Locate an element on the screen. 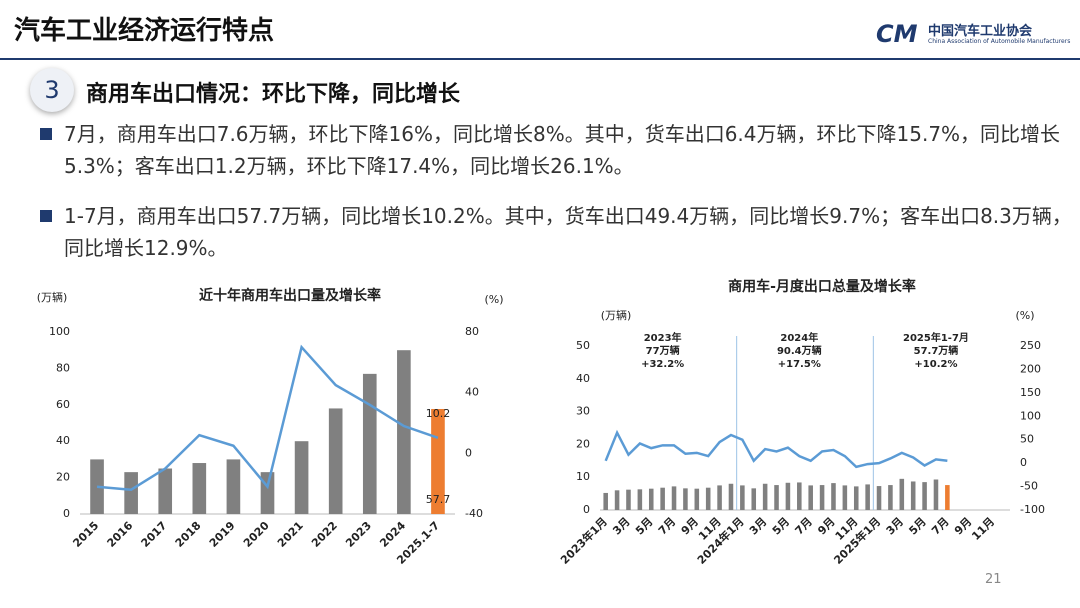  y2-tick-label: -100 is located at coordinates (1032, 509).